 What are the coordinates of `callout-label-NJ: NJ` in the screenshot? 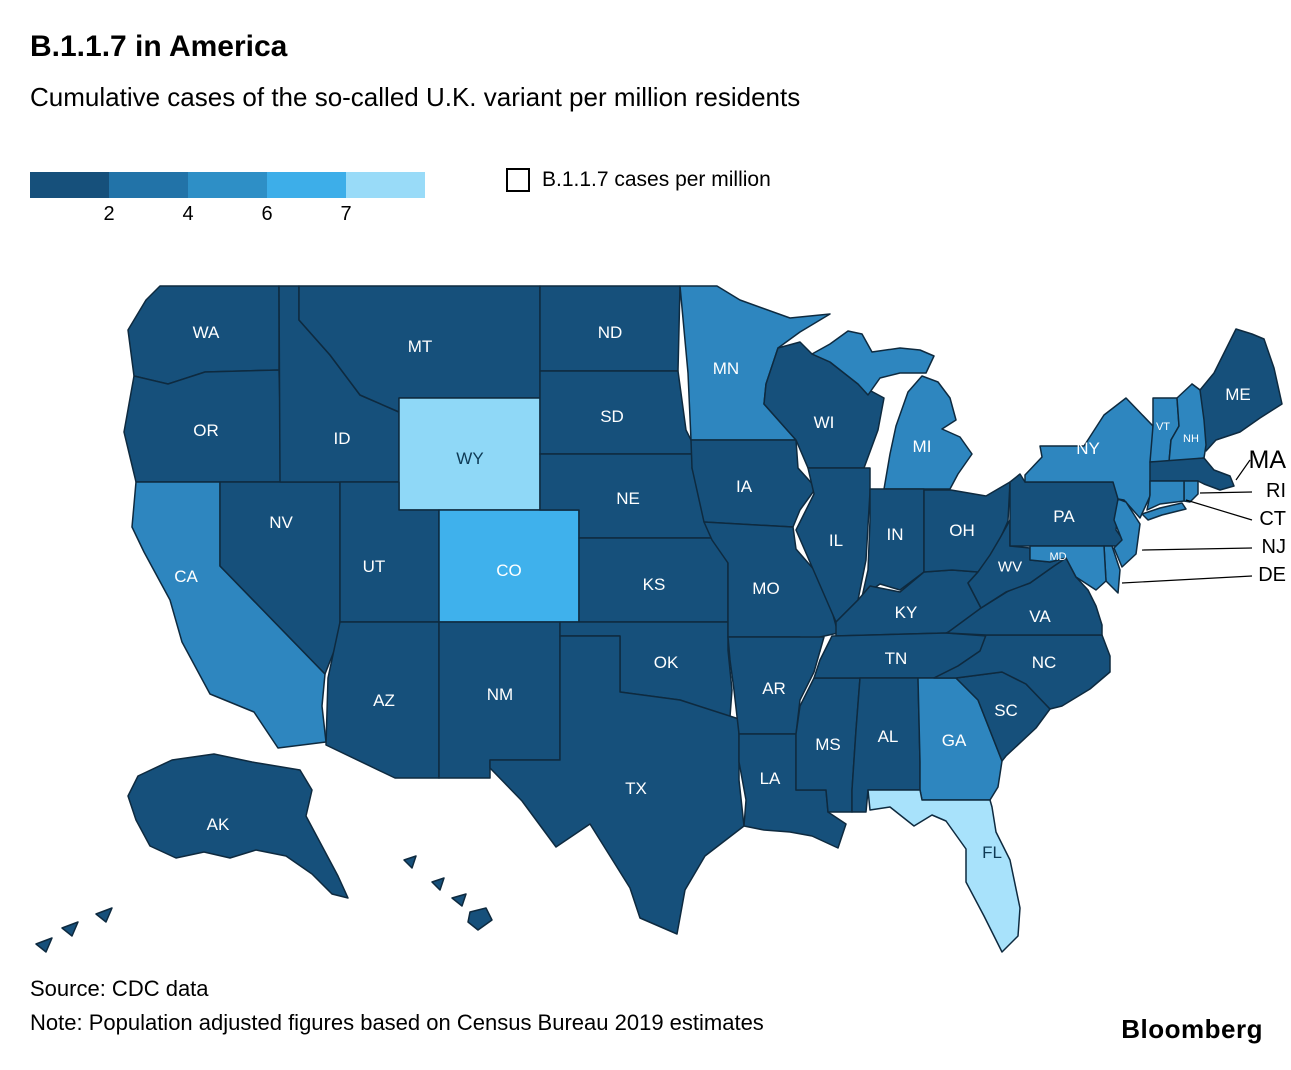 It's located at (1274, 547).